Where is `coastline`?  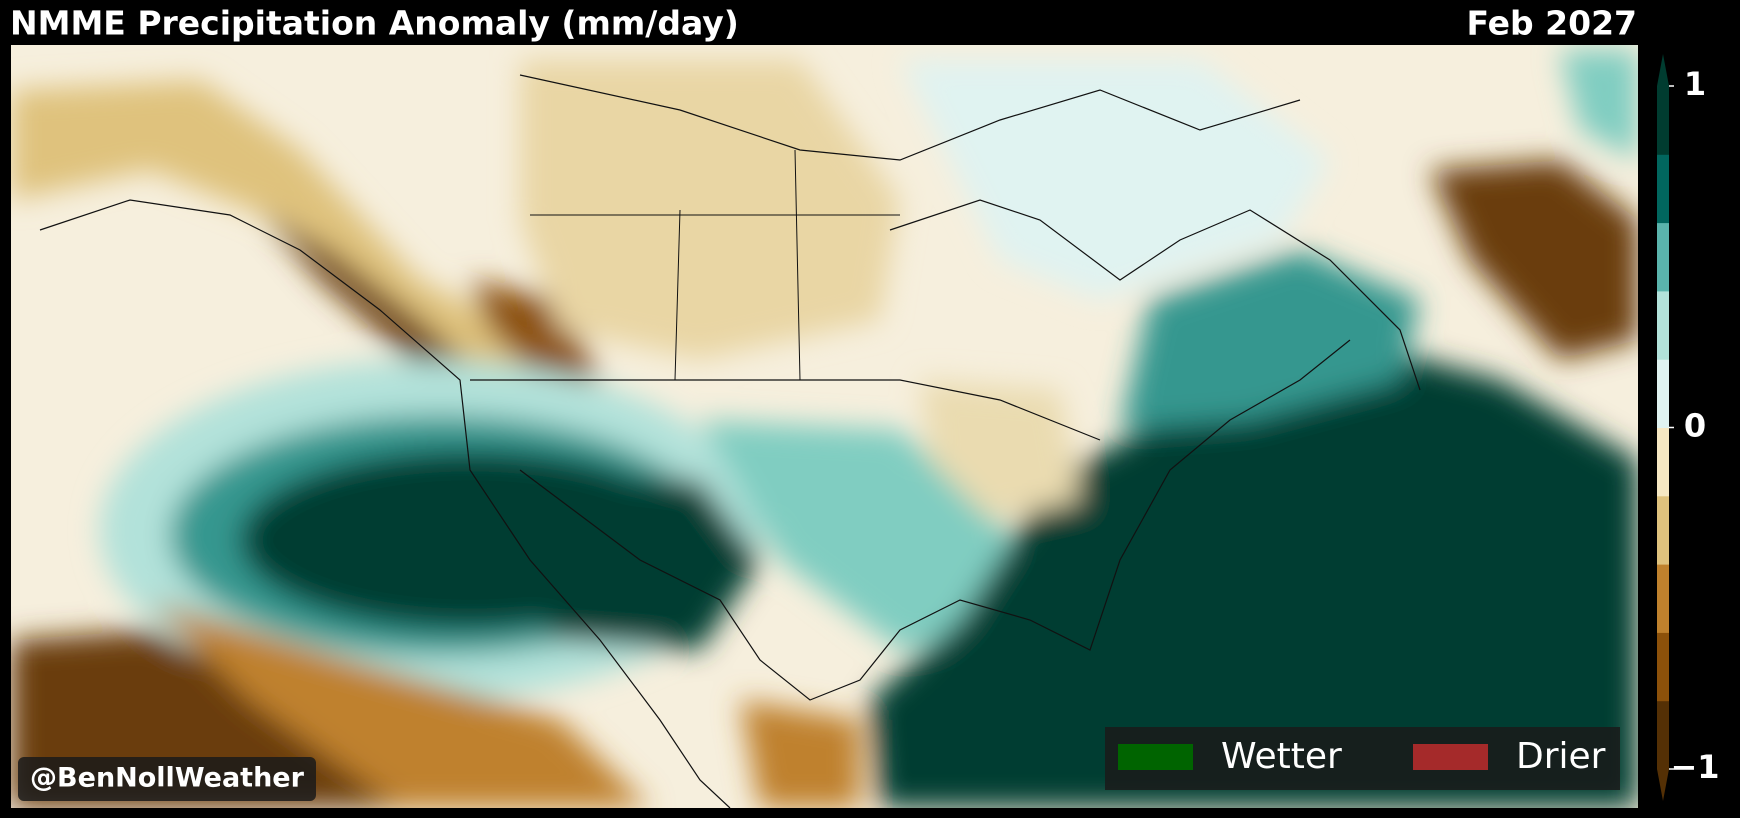 coastline is located at coordinates (1155, 295).